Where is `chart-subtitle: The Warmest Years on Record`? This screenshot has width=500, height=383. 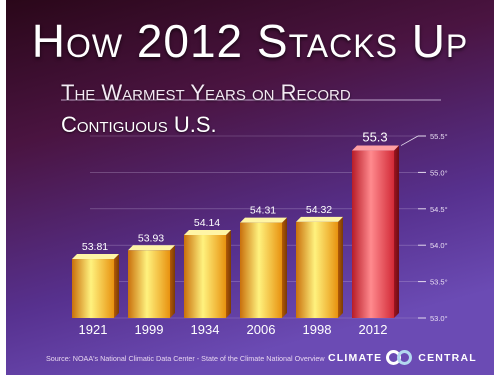 chart-subtitle: The Warmest Years on Record is located at coordinates (206, 92).